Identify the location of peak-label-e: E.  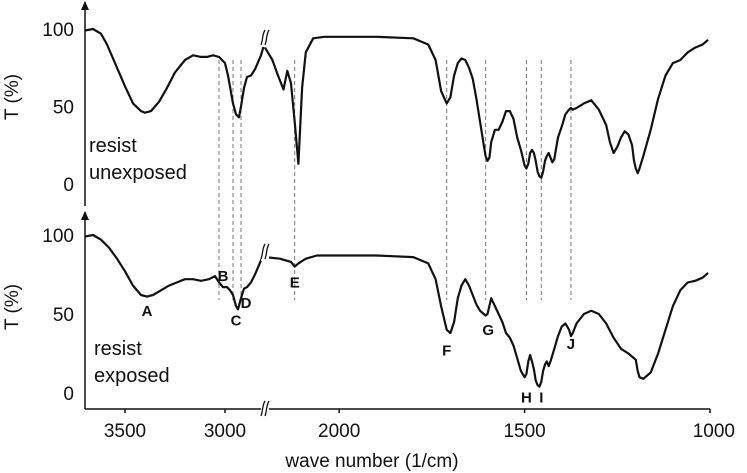
(295, 282).